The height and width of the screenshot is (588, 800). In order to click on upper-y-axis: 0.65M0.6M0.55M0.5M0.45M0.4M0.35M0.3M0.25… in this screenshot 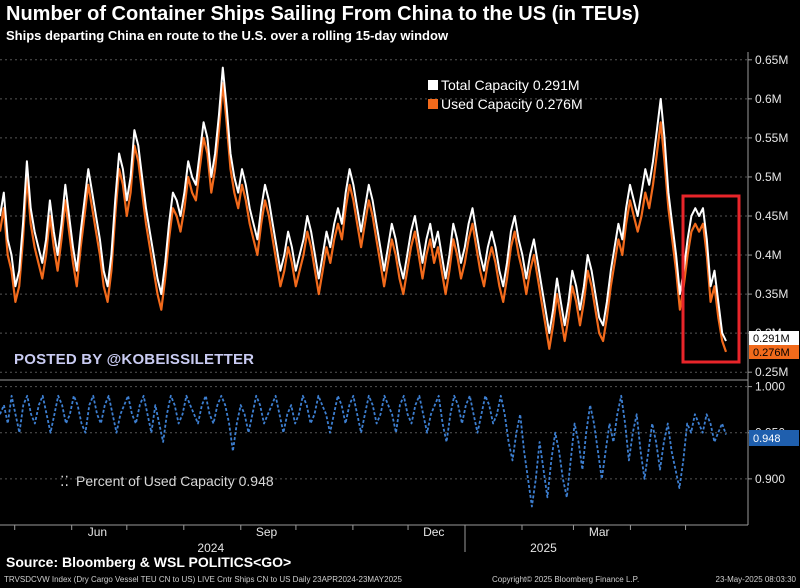, I will do `click(768, 216)`.